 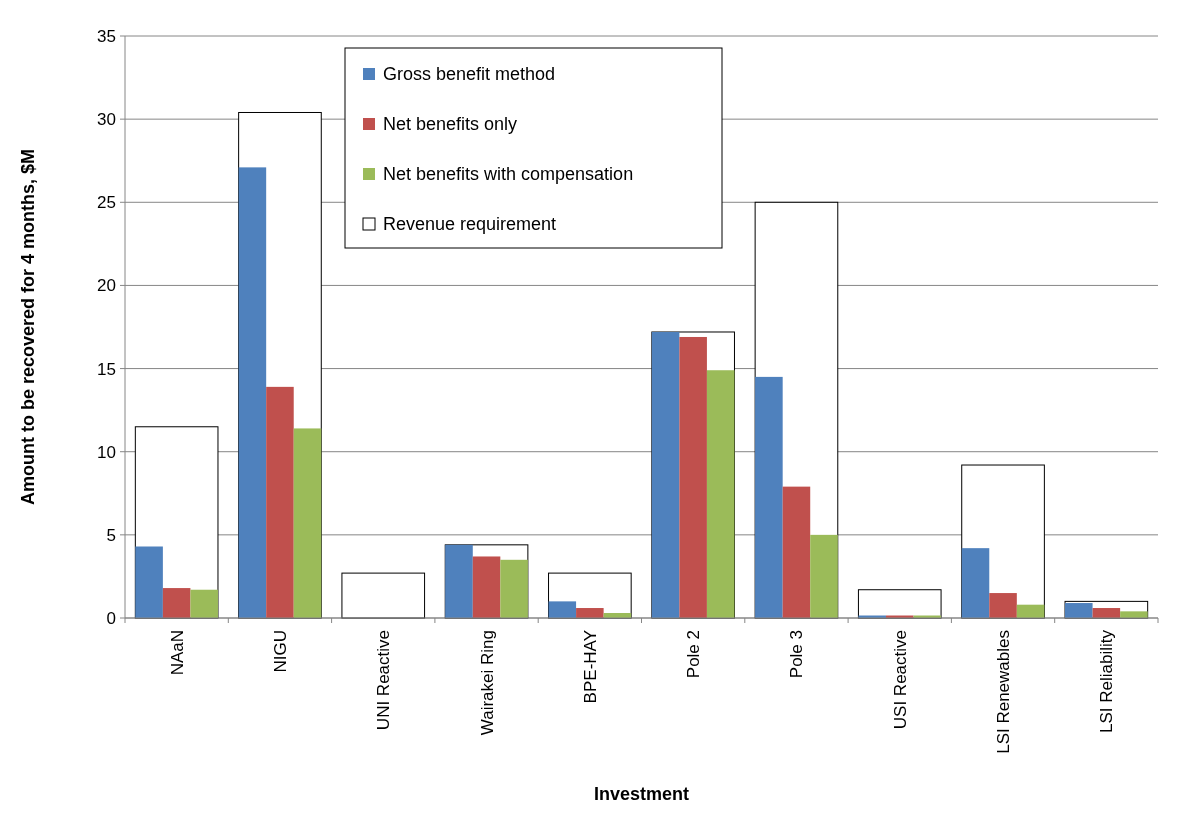 I want to click on x-tick-label: UNI Reactive, so click(x=384, y=680).